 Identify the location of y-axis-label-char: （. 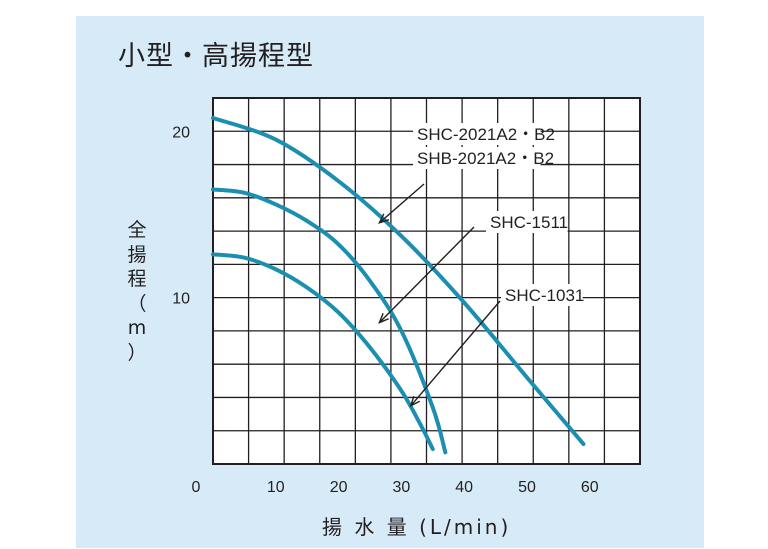
(137, 303).